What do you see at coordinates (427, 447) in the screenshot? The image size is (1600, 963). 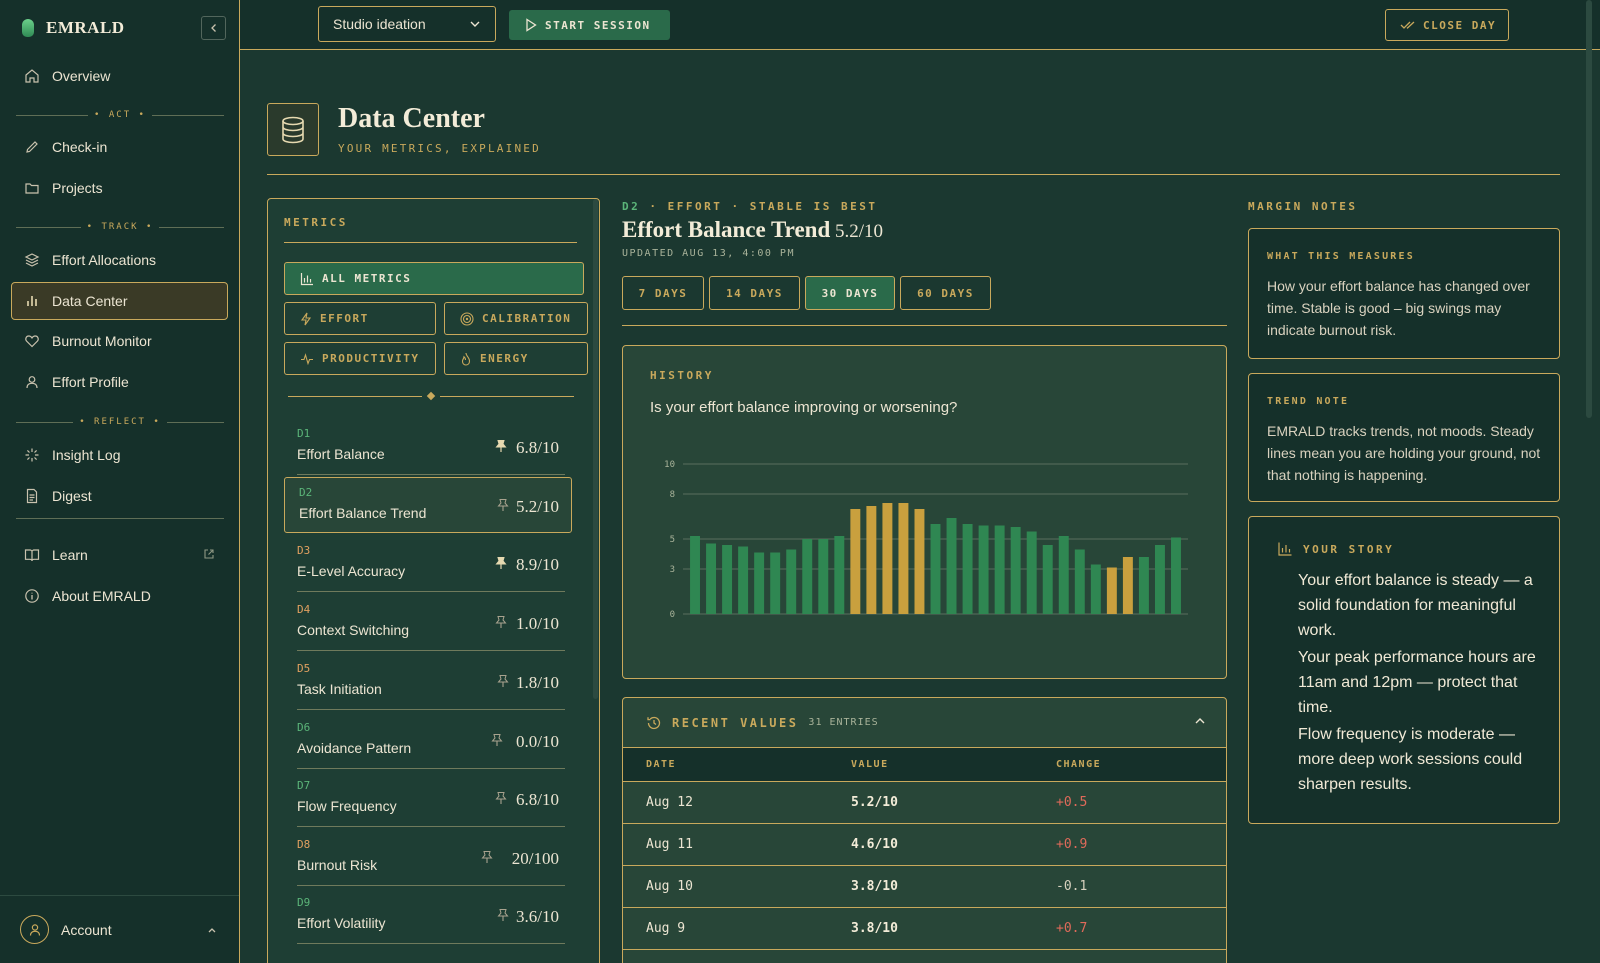 I see `metric-item-d1: D1 Effort Balance 6.8/10` at bounding box center [427, 447].